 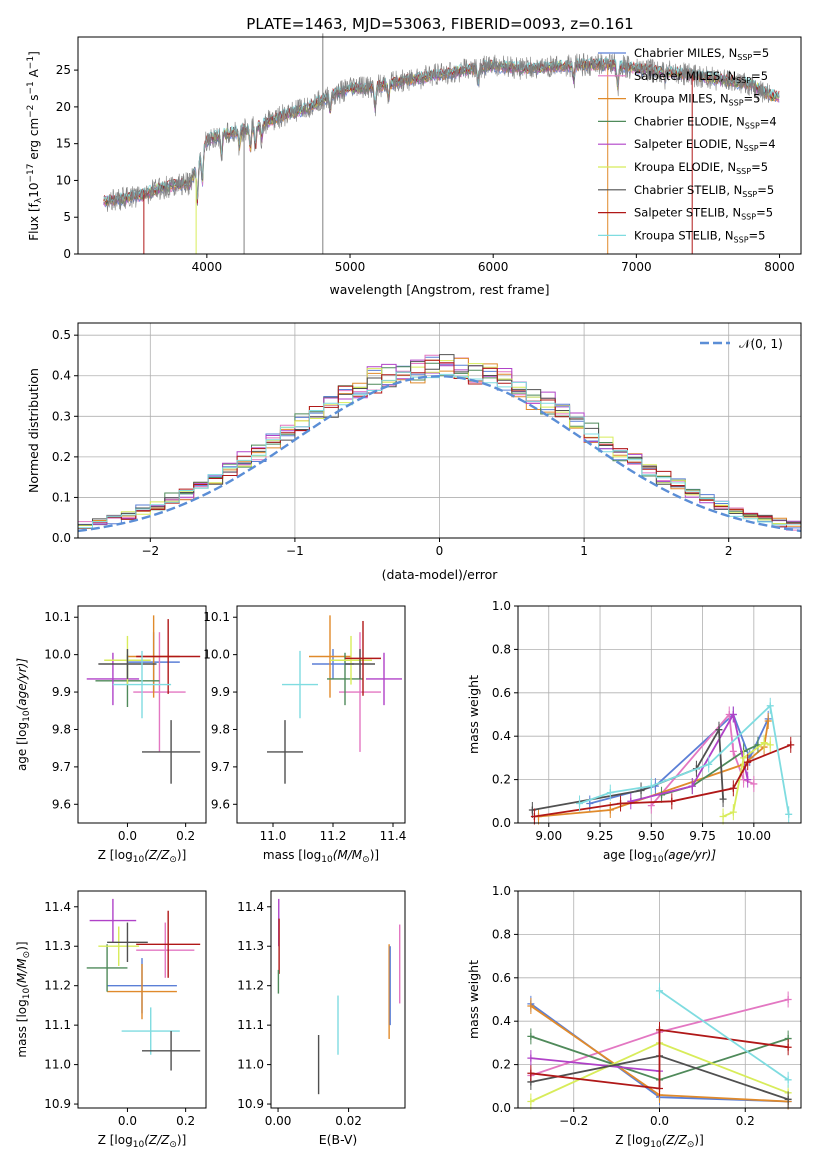 I want to click on errorbar-xlabel: mass [log10(M/M⊙)], so click(x=321, y=856).